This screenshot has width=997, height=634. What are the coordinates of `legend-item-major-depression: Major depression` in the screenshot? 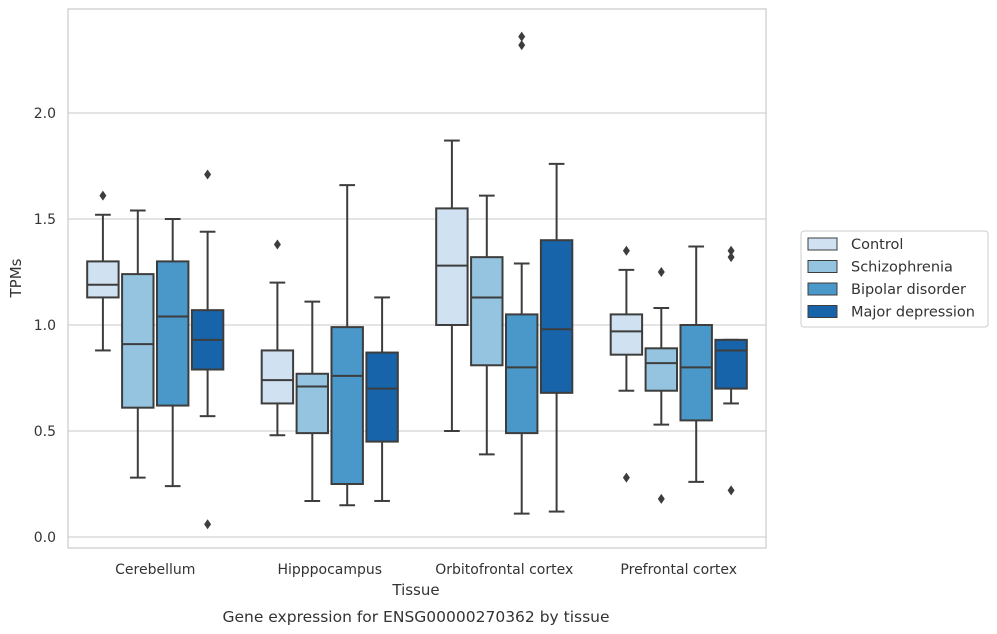 It's located at (891, 313).